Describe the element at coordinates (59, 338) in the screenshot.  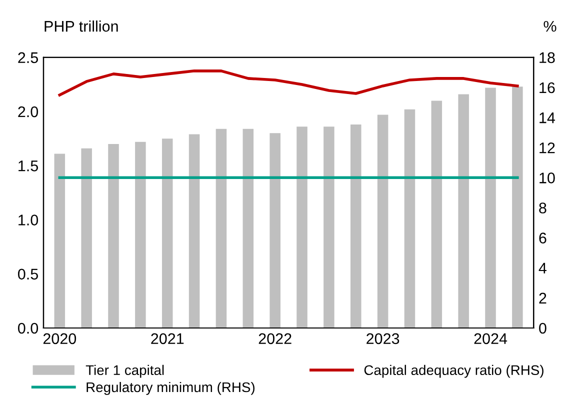
I see `x-tick-label: 2020` at that location.